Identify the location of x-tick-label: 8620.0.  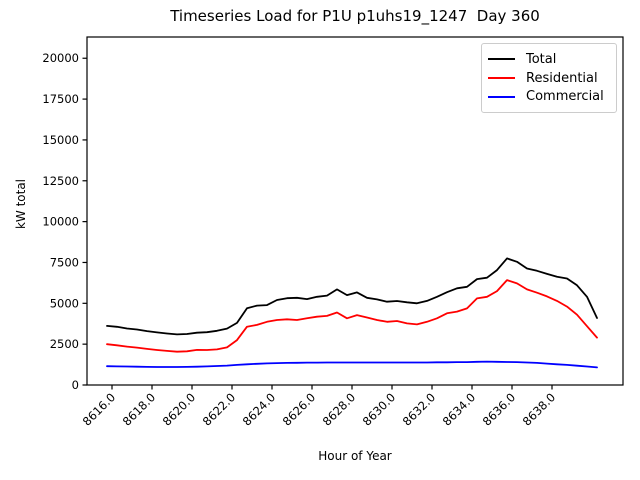
(179, 409).